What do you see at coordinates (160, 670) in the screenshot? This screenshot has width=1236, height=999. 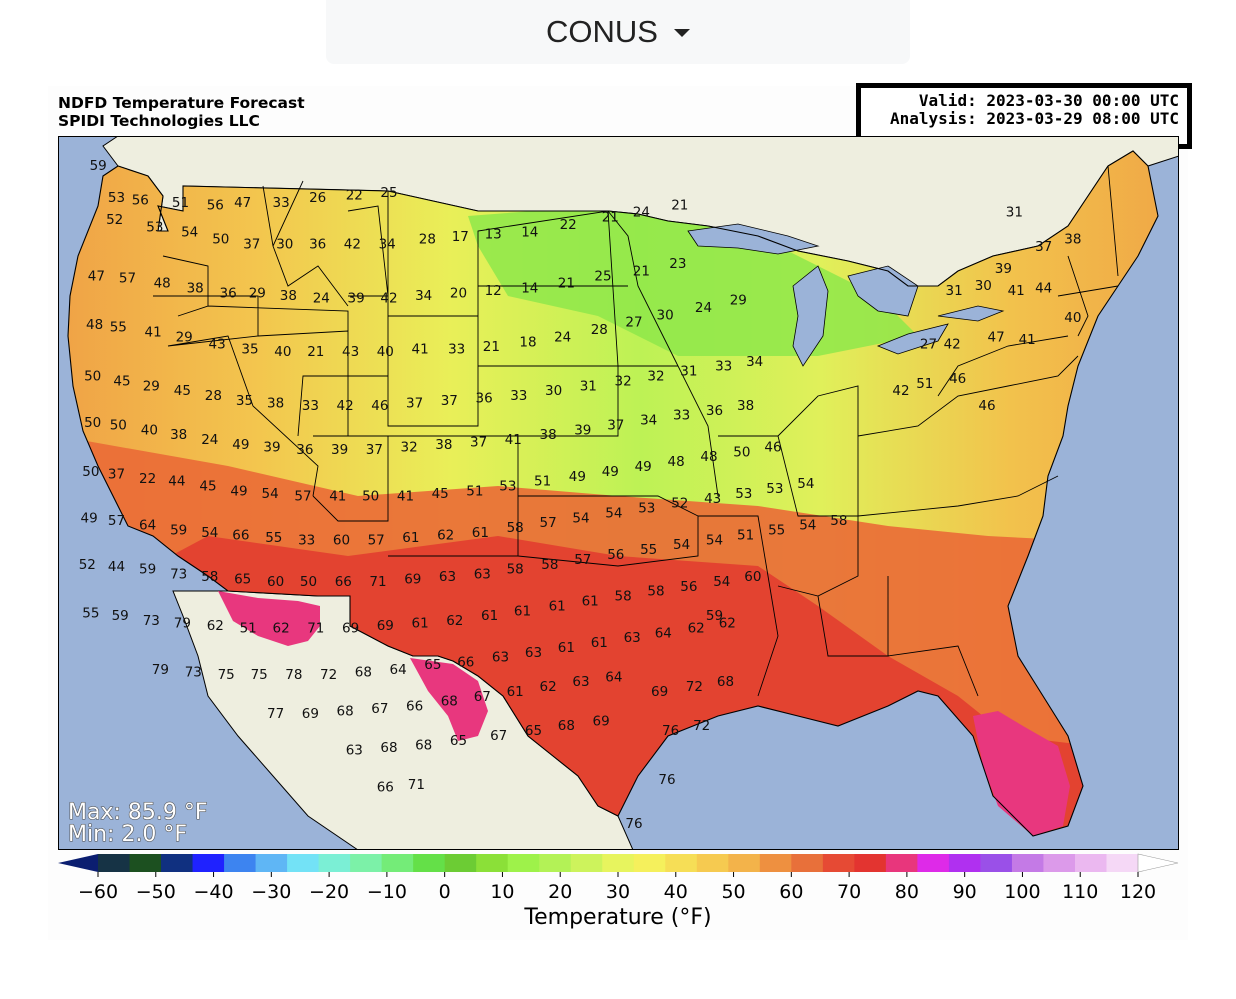 I see `temperature-label: 79` at bounding box center [160, 670].